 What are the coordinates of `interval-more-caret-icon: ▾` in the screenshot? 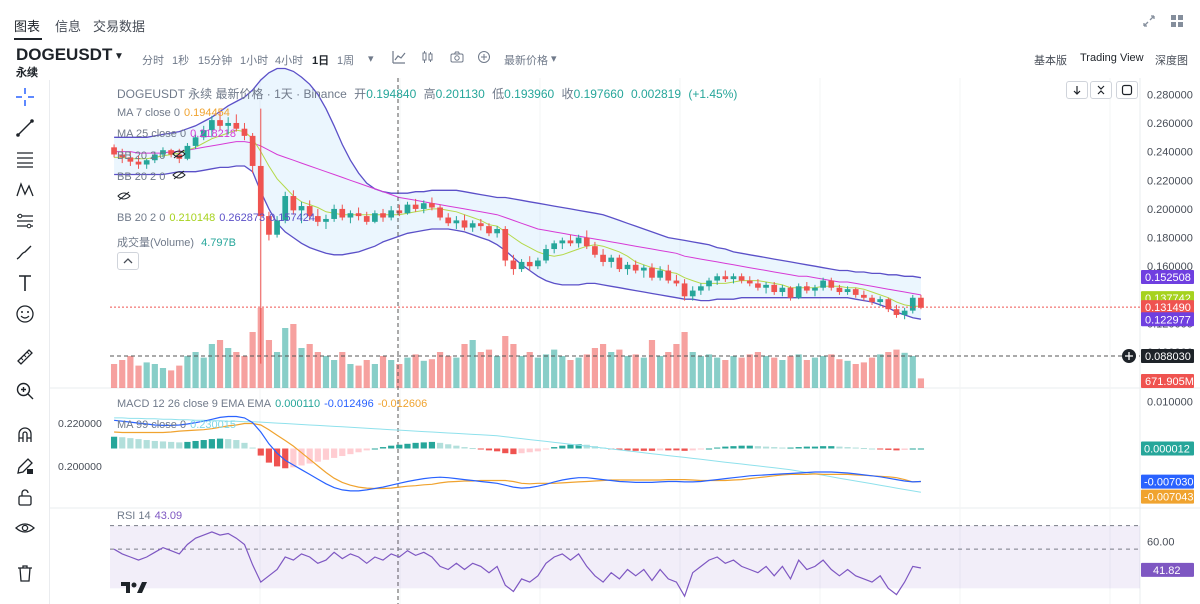 It's located at (371, 59).